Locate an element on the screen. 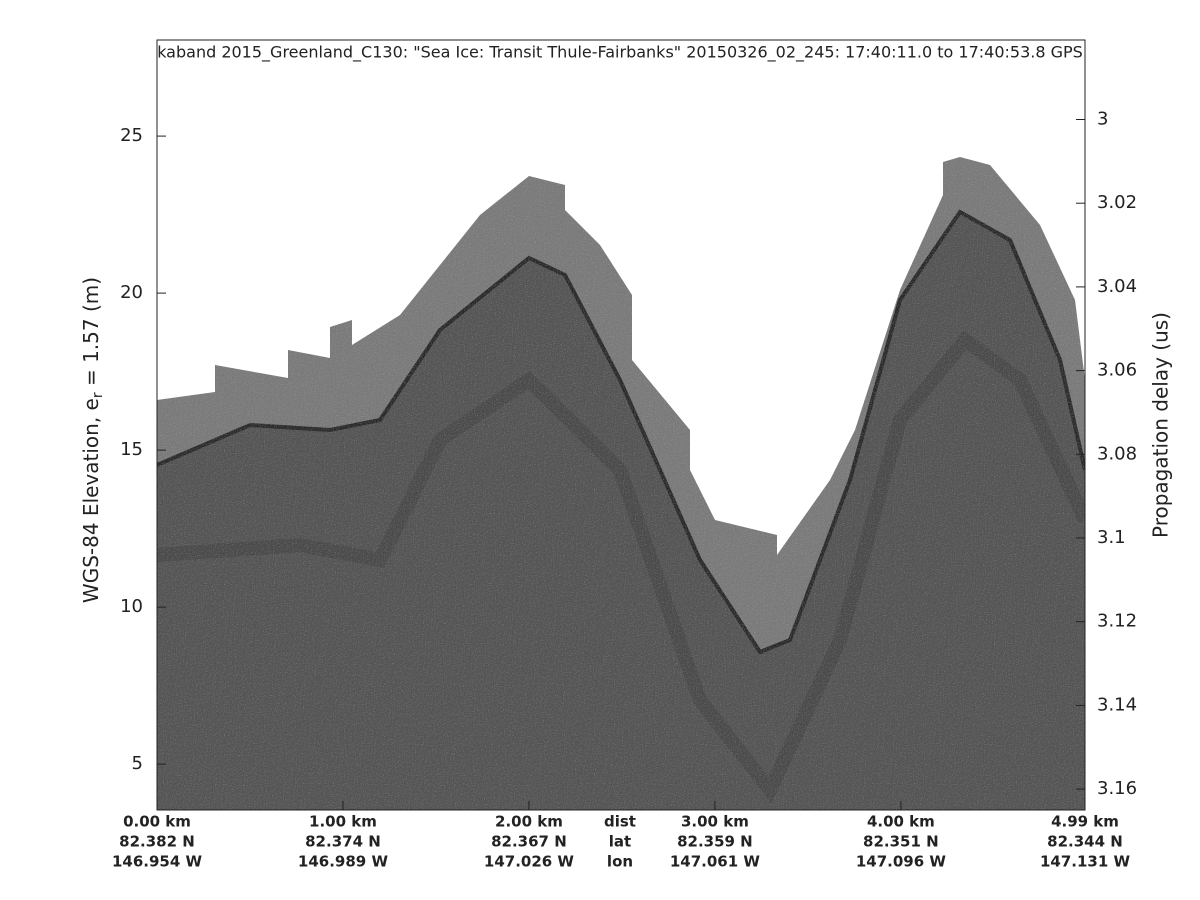 This screenshot has height=900, width=1200. lon-label: 147.131 W is located at coordinates (1085, 862).